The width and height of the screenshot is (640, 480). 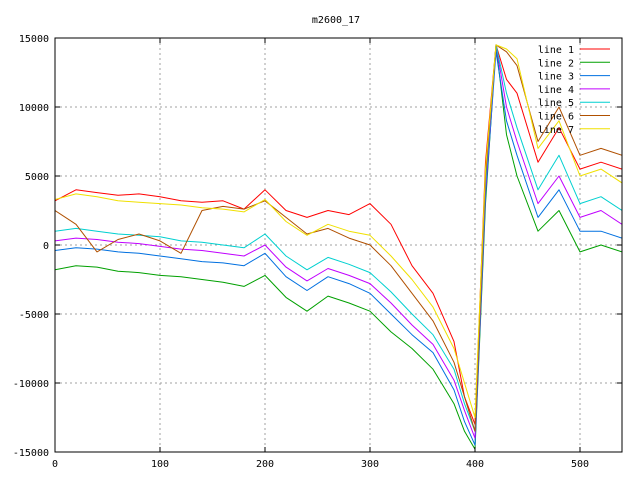 I want to click on x-tick-label: 0, so click(x=55, y=464).